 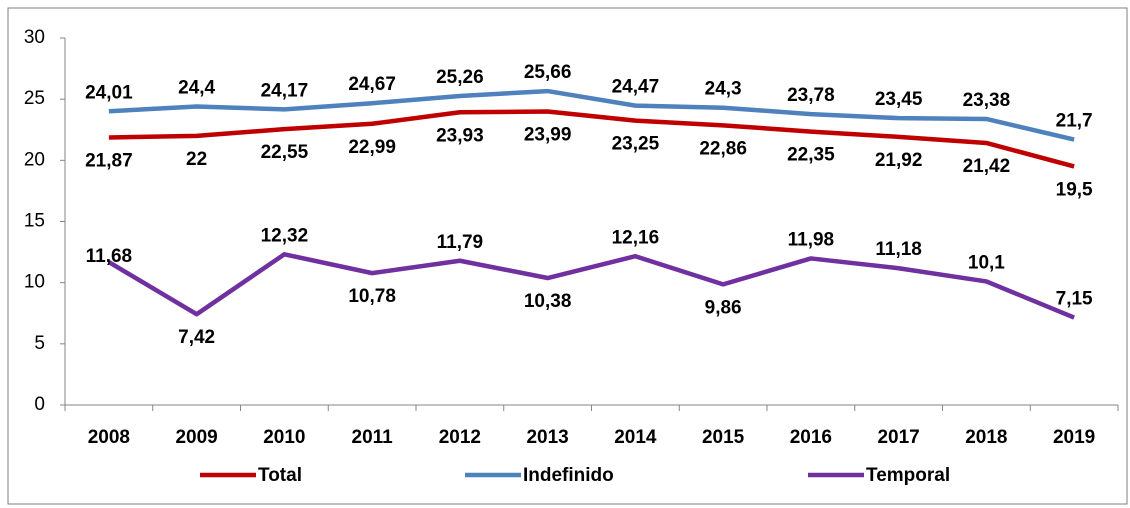 I want to click on x-tick-label: 2014, so click(x=635, y=437).